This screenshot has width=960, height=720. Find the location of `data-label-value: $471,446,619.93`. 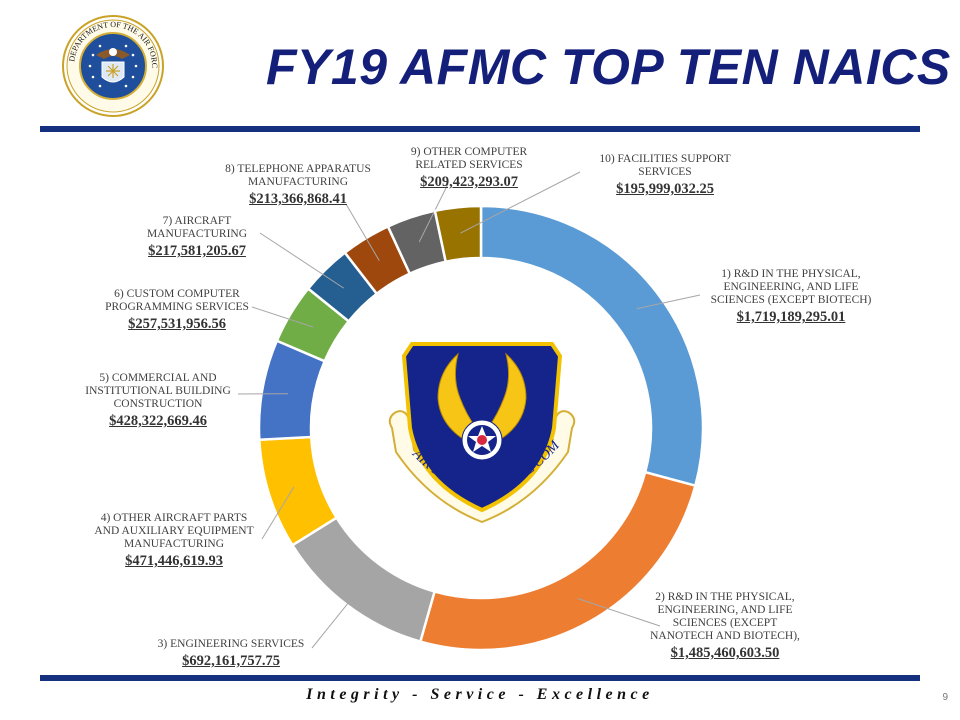

data-label-value: $471,446,619.93 is located at coordinates (174, 561).